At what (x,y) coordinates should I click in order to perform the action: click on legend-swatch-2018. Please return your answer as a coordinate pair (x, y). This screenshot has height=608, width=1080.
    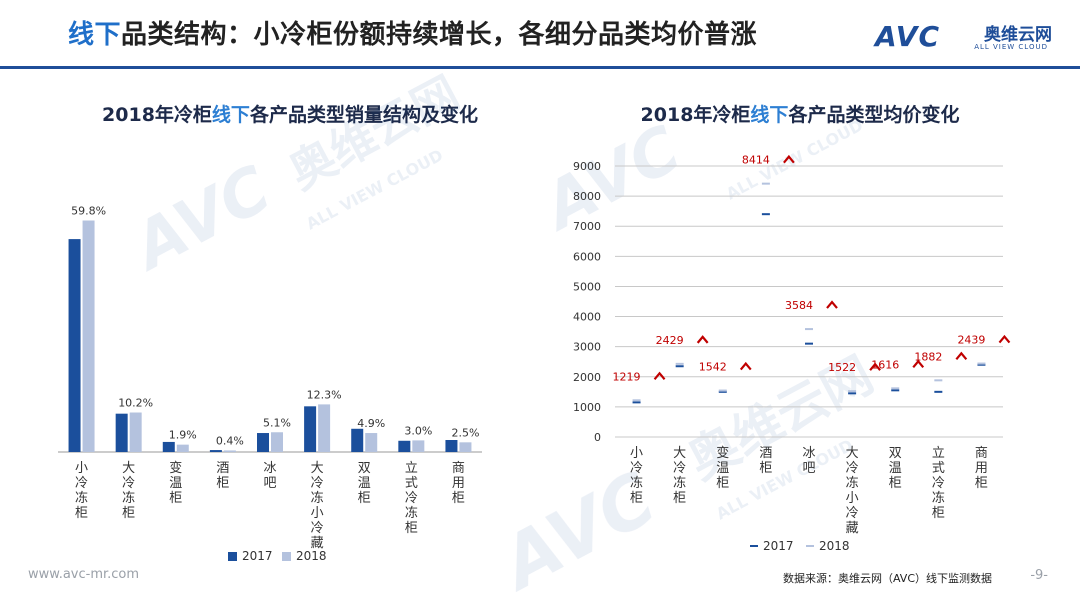
    Looking at the image, I should click on (286, 556).